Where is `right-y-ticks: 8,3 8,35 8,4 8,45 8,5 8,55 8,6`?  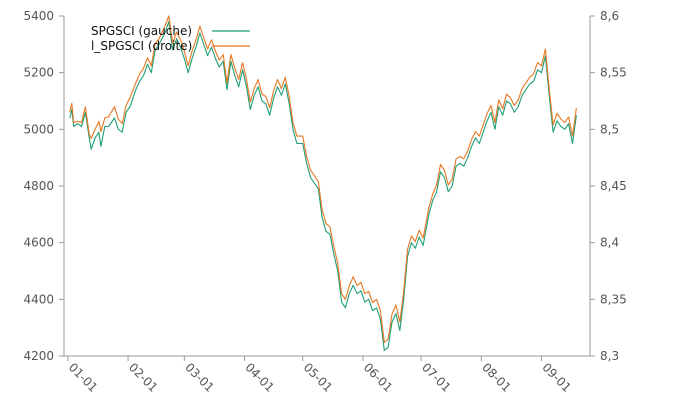 right-y-ticks: 8,3 8,35 8,4 8,45 8,5 8,55 8,6 is located at coordinates (608, 186).